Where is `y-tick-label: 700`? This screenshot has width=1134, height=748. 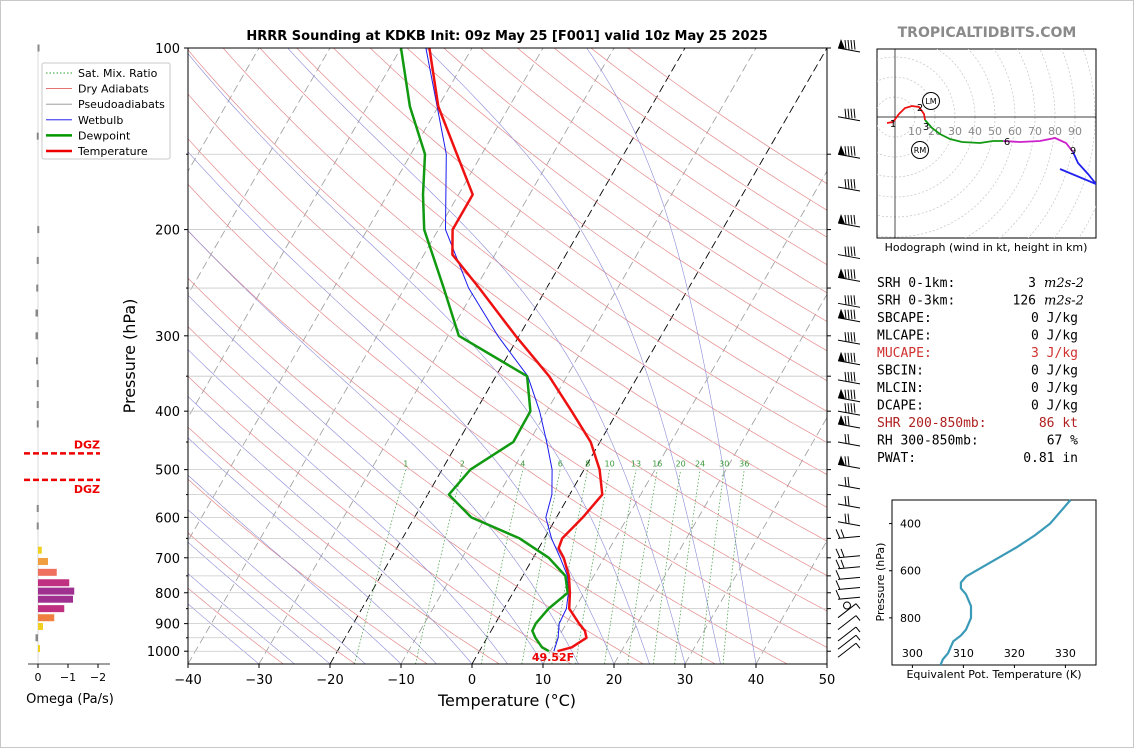
y-tick-label: 700 is located at coordinates (167, 559).